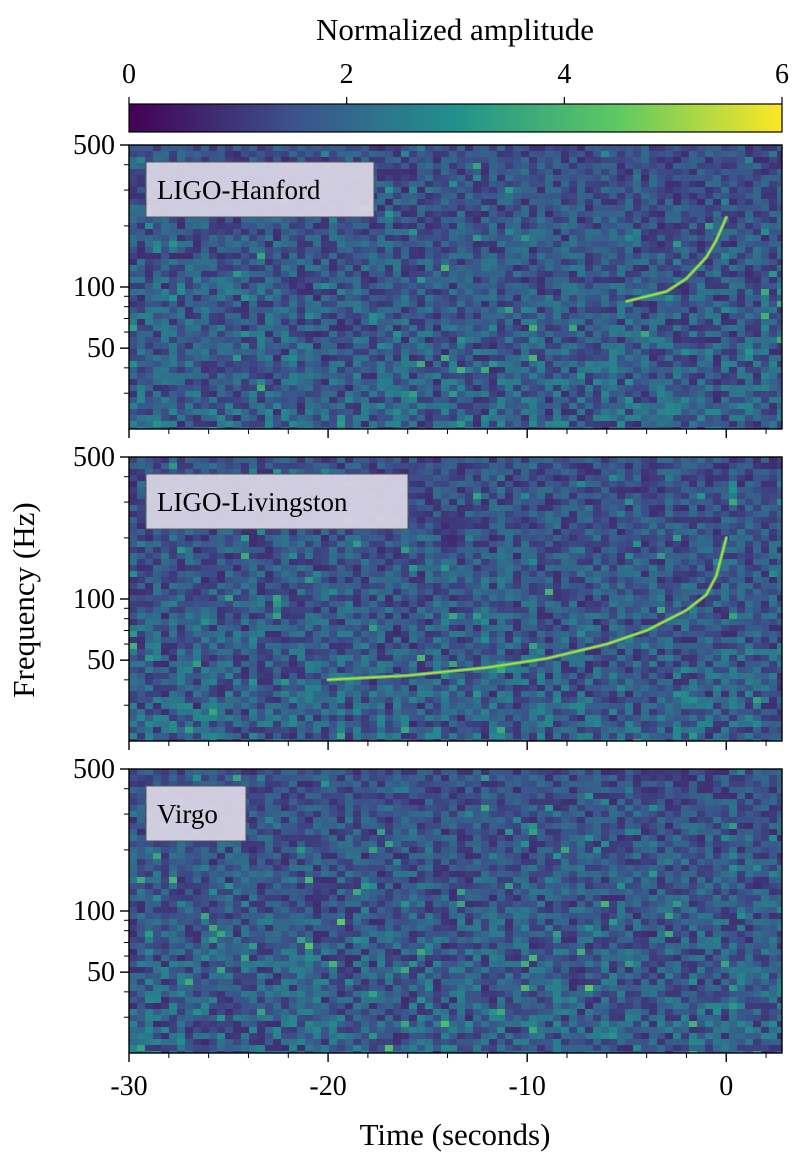  I want to click on x-tick-labels: -30 -20 -10 0, so click(421, 1086).